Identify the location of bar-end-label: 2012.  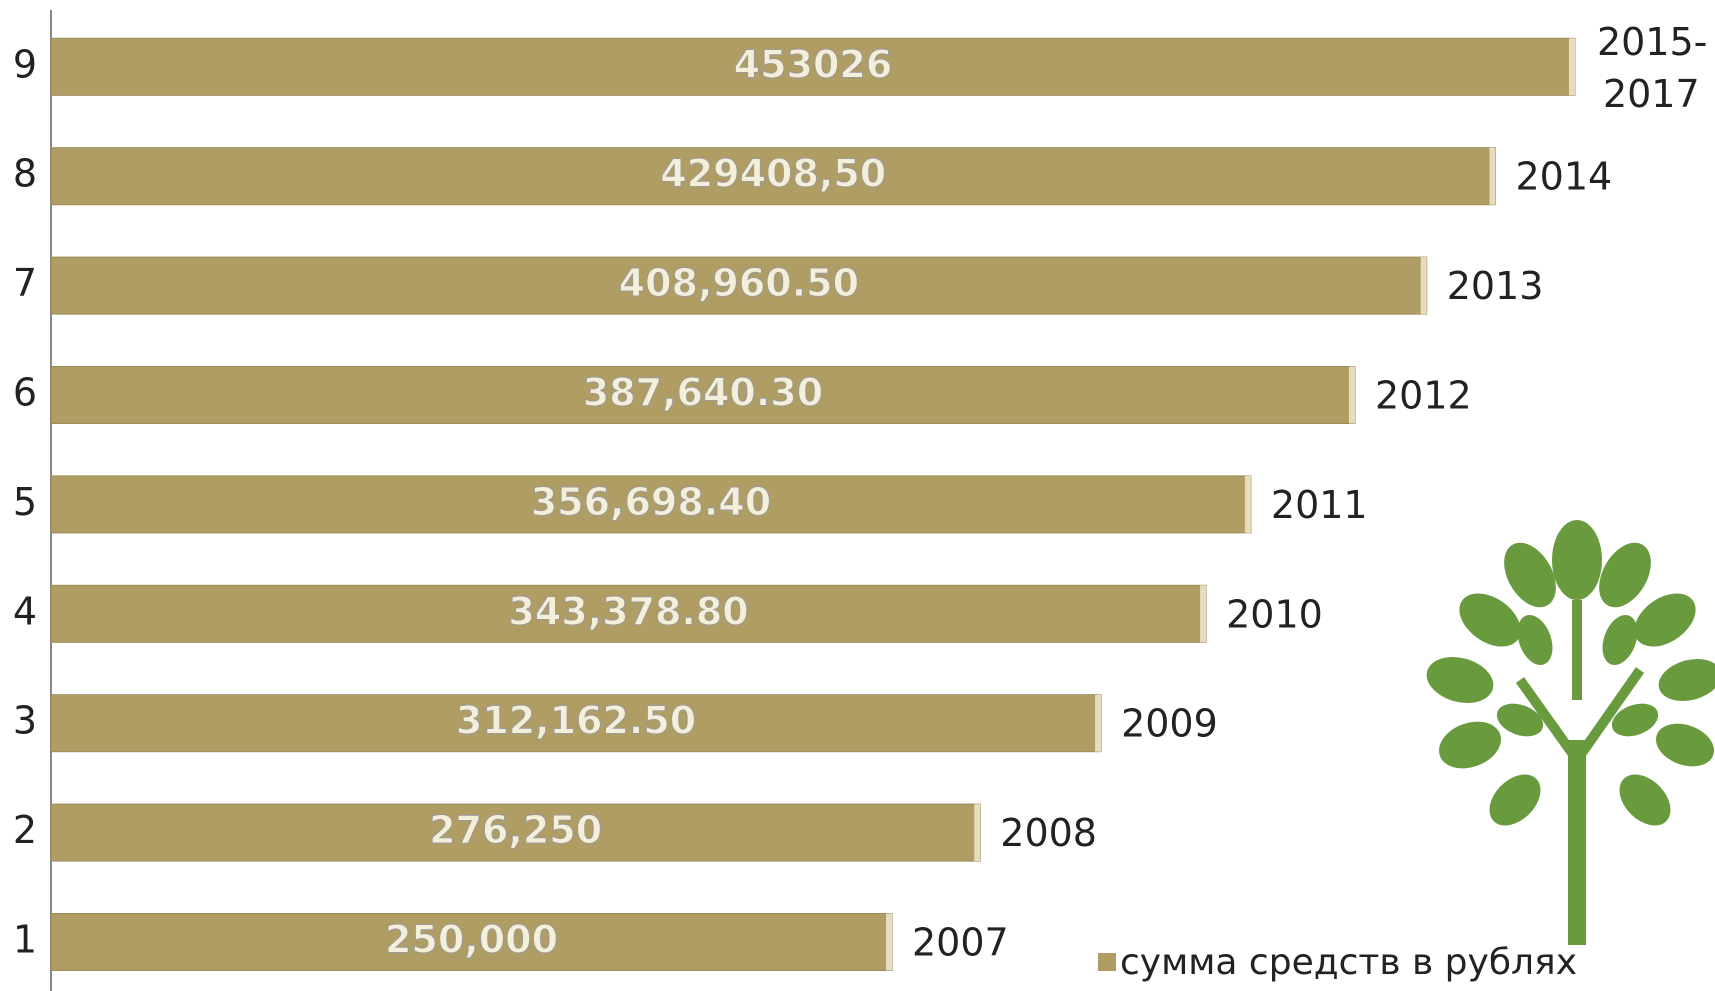
(1423, 396).